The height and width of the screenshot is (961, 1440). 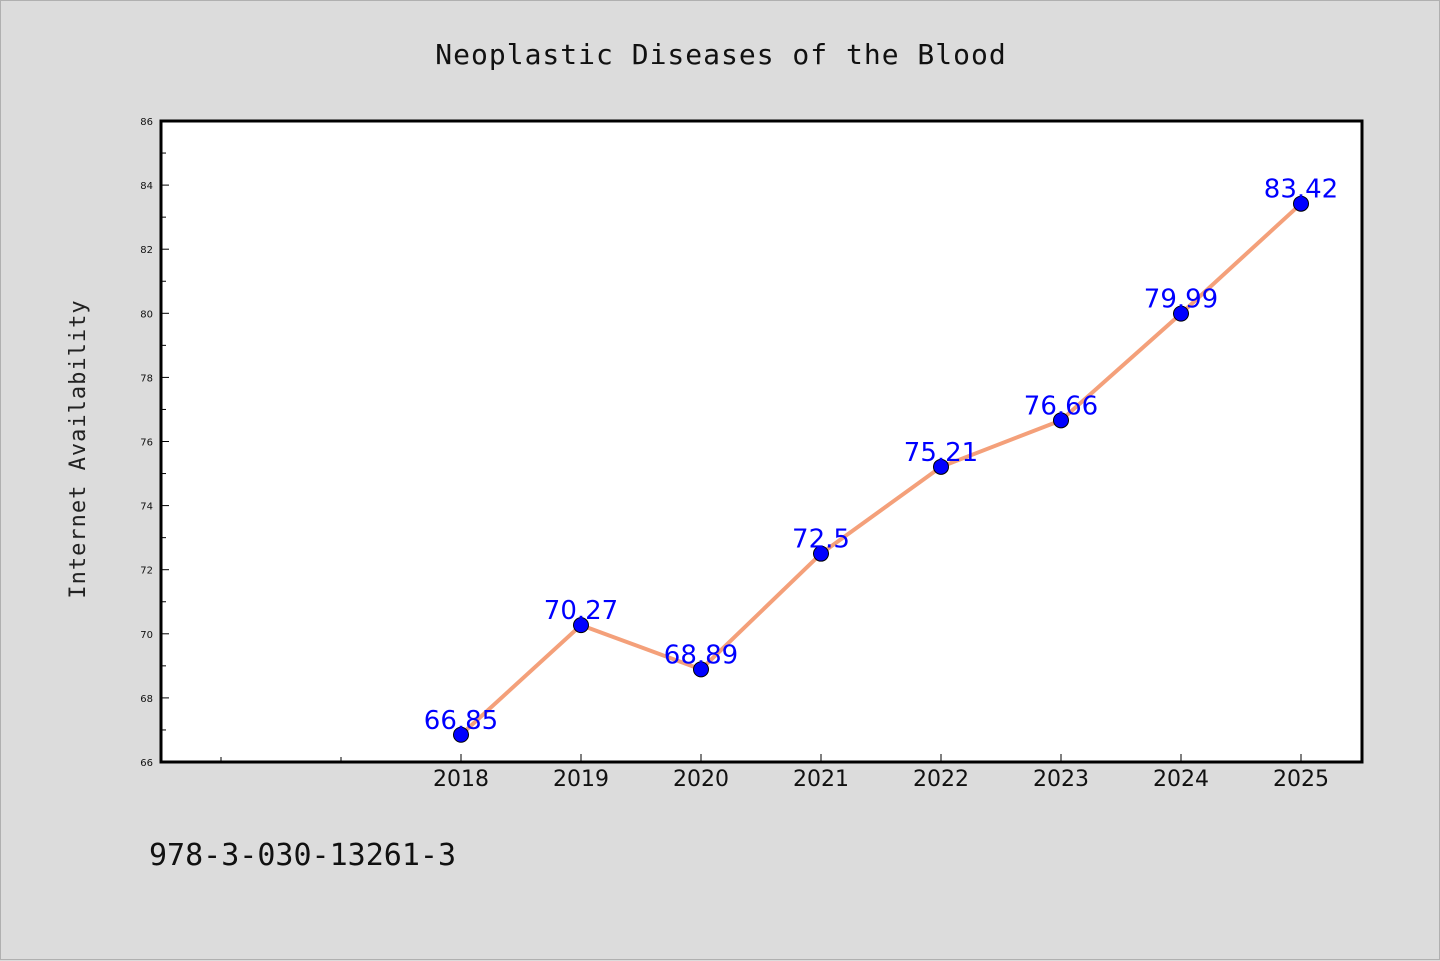 What do you see at coordinates (461, 779) in the screenshot?
I see `x-tick-label: 2018` at bounding box center [461, 779].